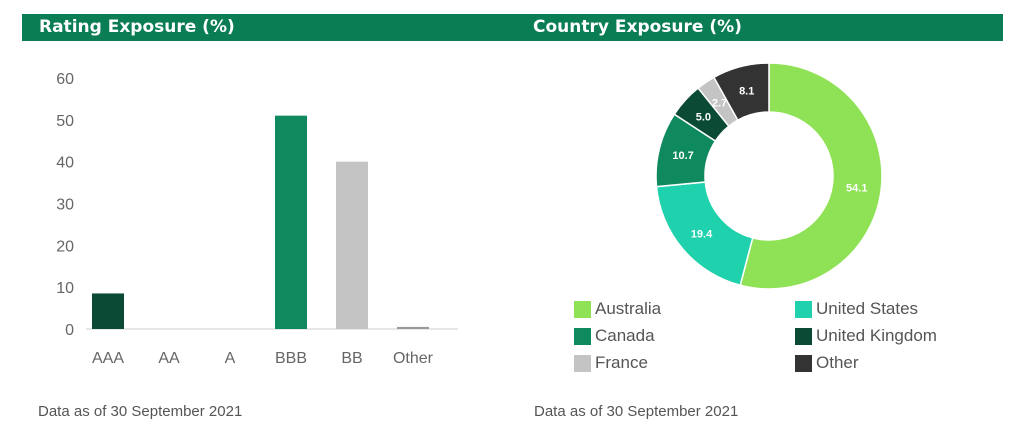  What do you see at coordinates (137, 27) in the screenshot?
I see `rating-exposure-title: Rating Exposure (%)` at bounding box center [137, 27].